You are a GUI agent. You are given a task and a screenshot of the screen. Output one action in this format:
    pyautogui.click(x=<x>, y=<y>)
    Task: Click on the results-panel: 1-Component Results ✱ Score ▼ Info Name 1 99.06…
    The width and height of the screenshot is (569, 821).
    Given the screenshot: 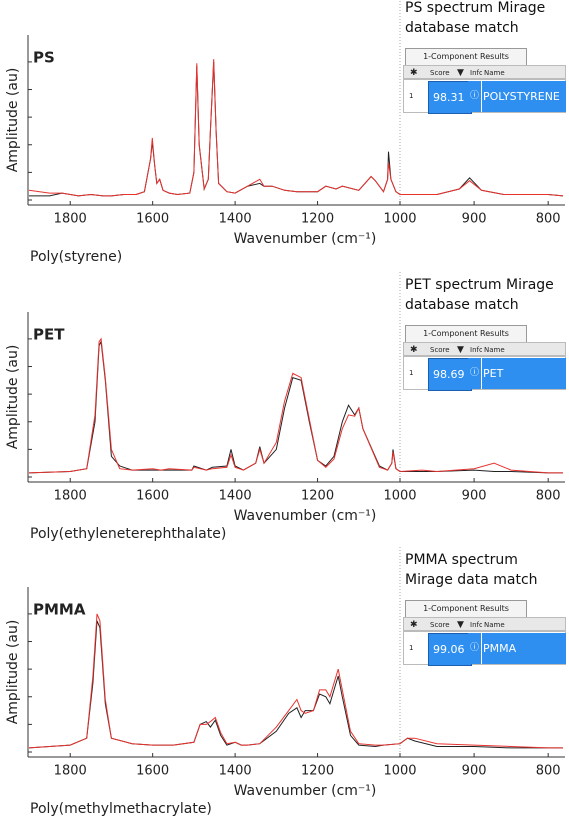 What is the action you would take?
    pyautogui.click(x=484, y=634)
    